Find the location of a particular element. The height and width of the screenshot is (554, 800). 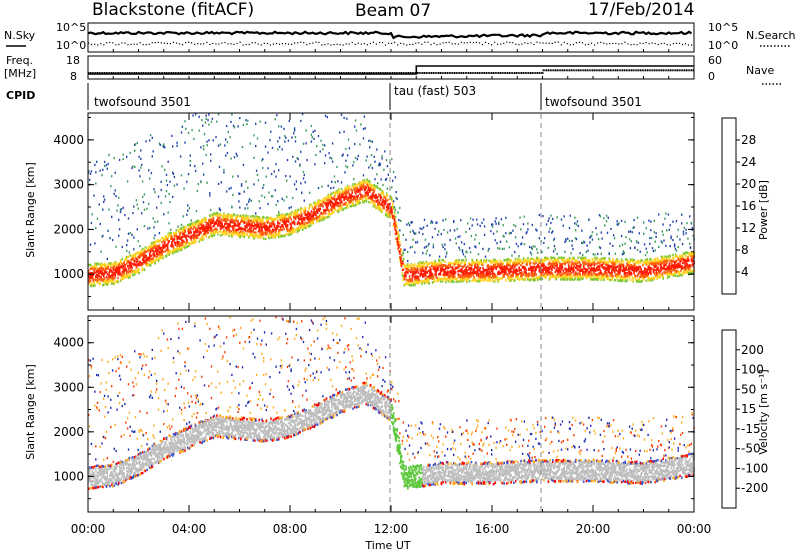

freq-label: Freq. is located at coordinates (19, 60).